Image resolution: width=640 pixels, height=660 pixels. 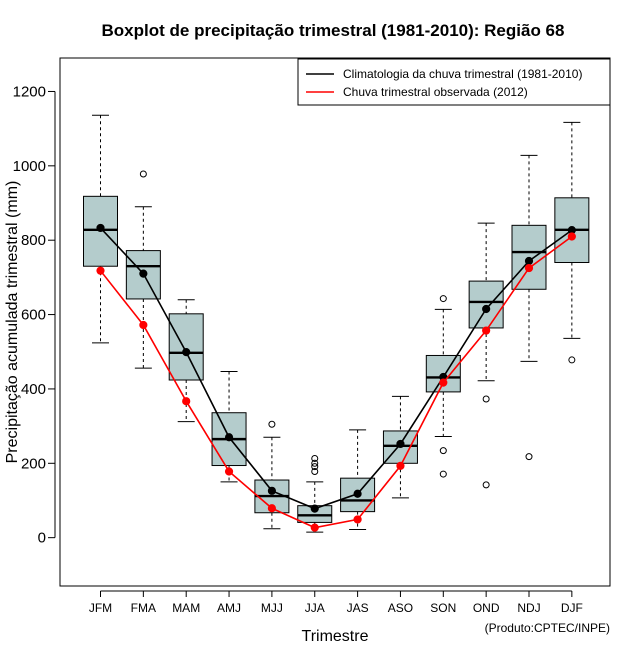 I want to click on y-tick-label: 800, so click(x=33, y=240).